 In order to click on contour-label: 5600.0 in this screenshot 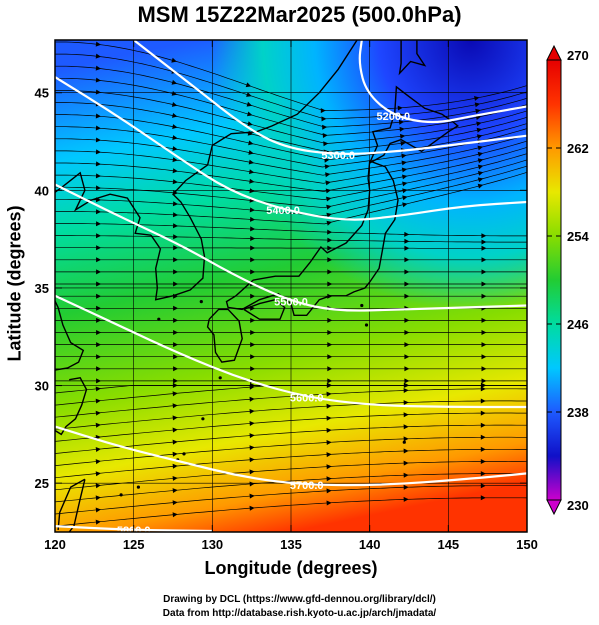, I will do `click(307, 398)`.